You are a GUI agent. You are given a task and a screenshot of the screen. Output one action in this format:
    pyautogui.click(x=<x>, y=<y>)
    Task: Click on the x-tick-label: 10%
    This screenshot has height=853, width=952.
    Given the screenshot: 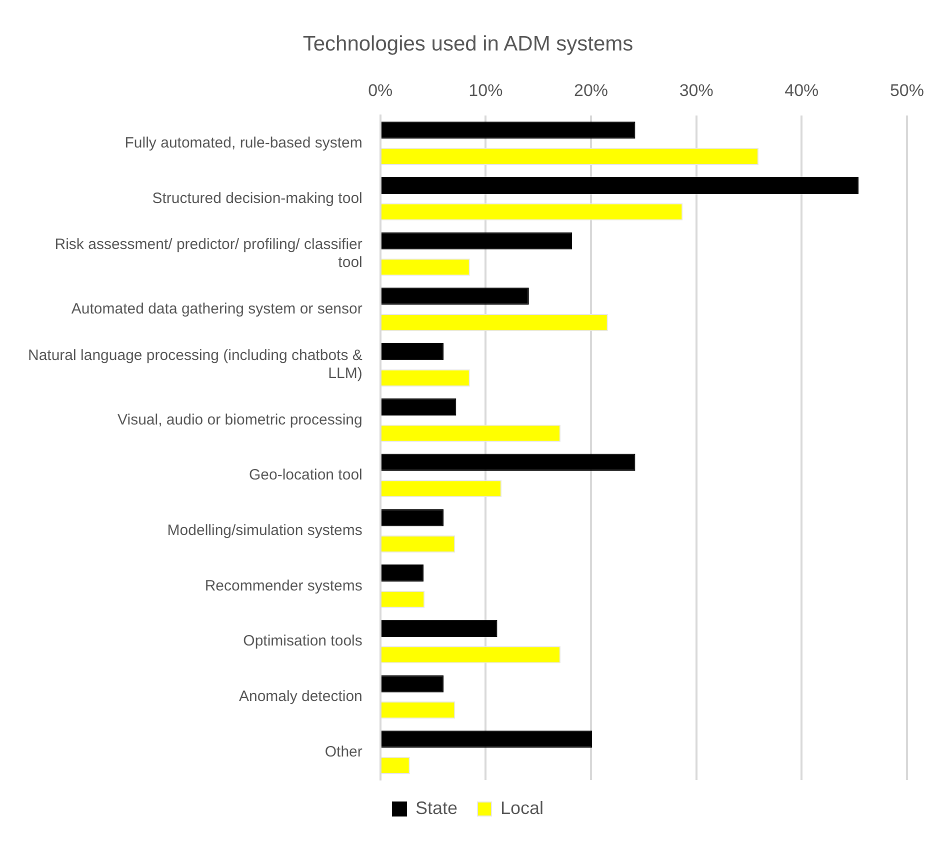 What is the action you would take?
    pyautogui.click(x=485, y=90)
    